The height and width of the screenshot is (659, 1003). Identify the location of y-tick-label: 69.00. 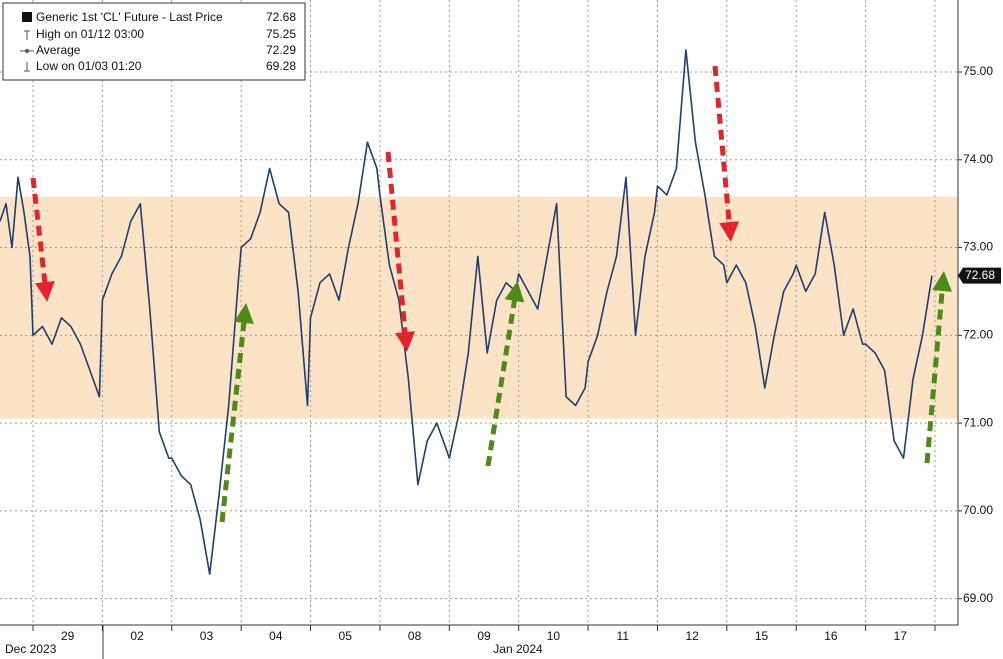
(978, 598).